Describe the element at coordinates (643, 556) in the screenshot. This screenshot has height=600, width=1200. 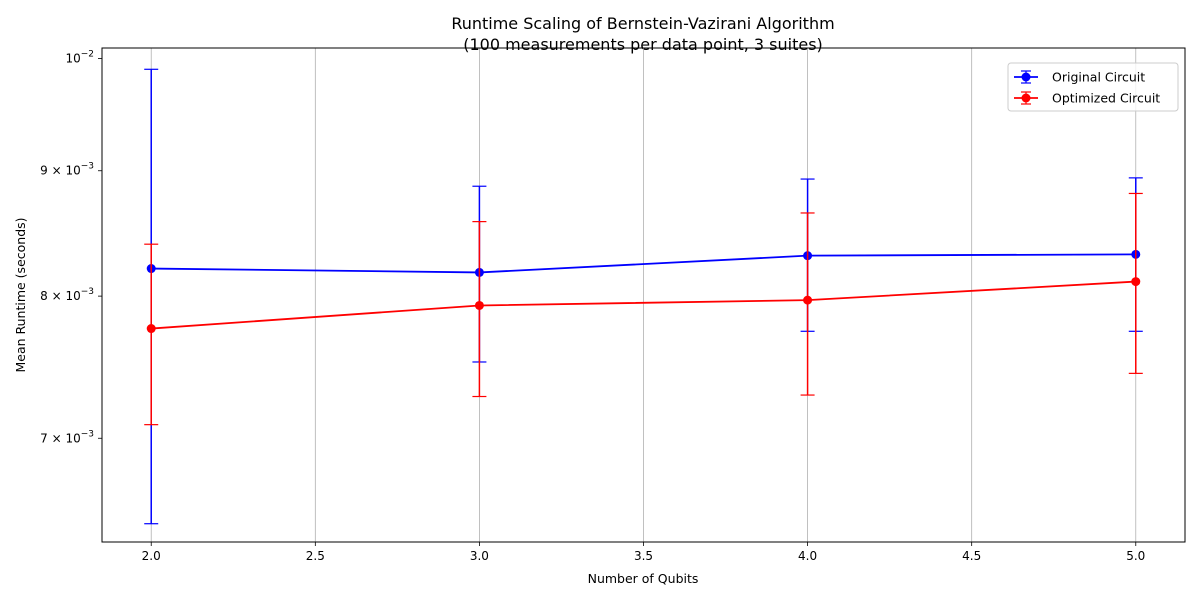
I see `x-tick-label: 3.5` at that location.